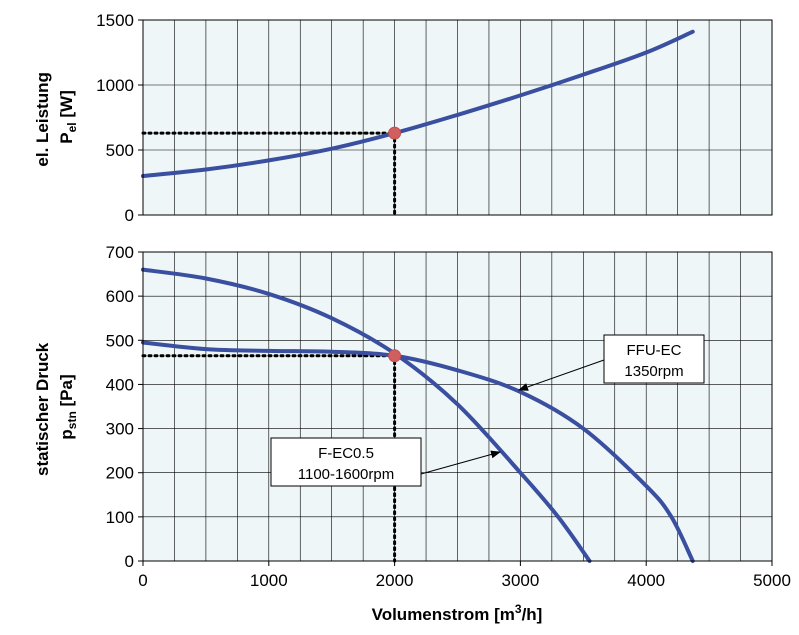 This screenshot has height=635, width=799. I want to click on pressure-y-tick-label: 100, so click(120, 517).